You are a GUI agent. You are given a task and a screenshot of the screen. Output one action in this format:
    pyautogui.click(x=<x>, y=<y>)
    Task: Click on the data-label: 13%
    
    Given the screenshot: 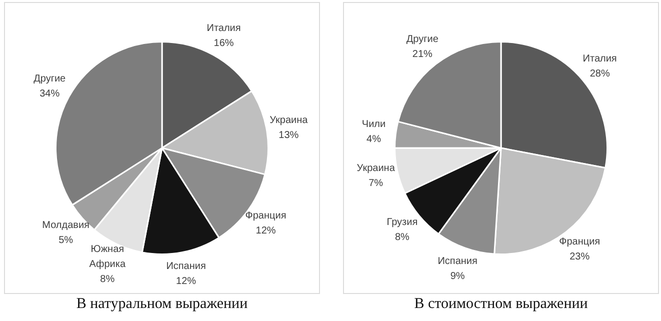 What is the action you would take?
    pyautogui.click(x=288, y=136)
    